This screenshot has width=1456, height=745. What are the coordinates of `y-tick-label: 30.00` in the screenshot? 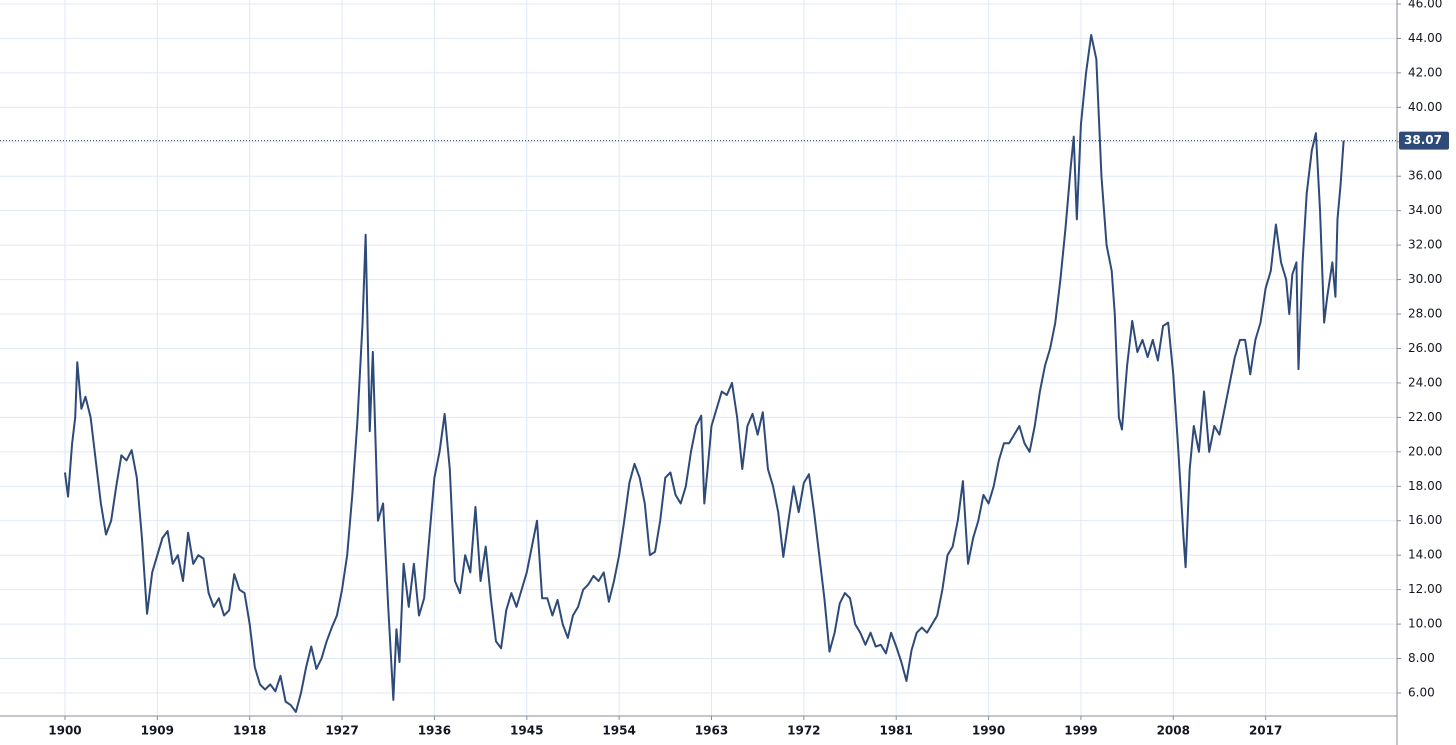 It's located at (1425, 279).